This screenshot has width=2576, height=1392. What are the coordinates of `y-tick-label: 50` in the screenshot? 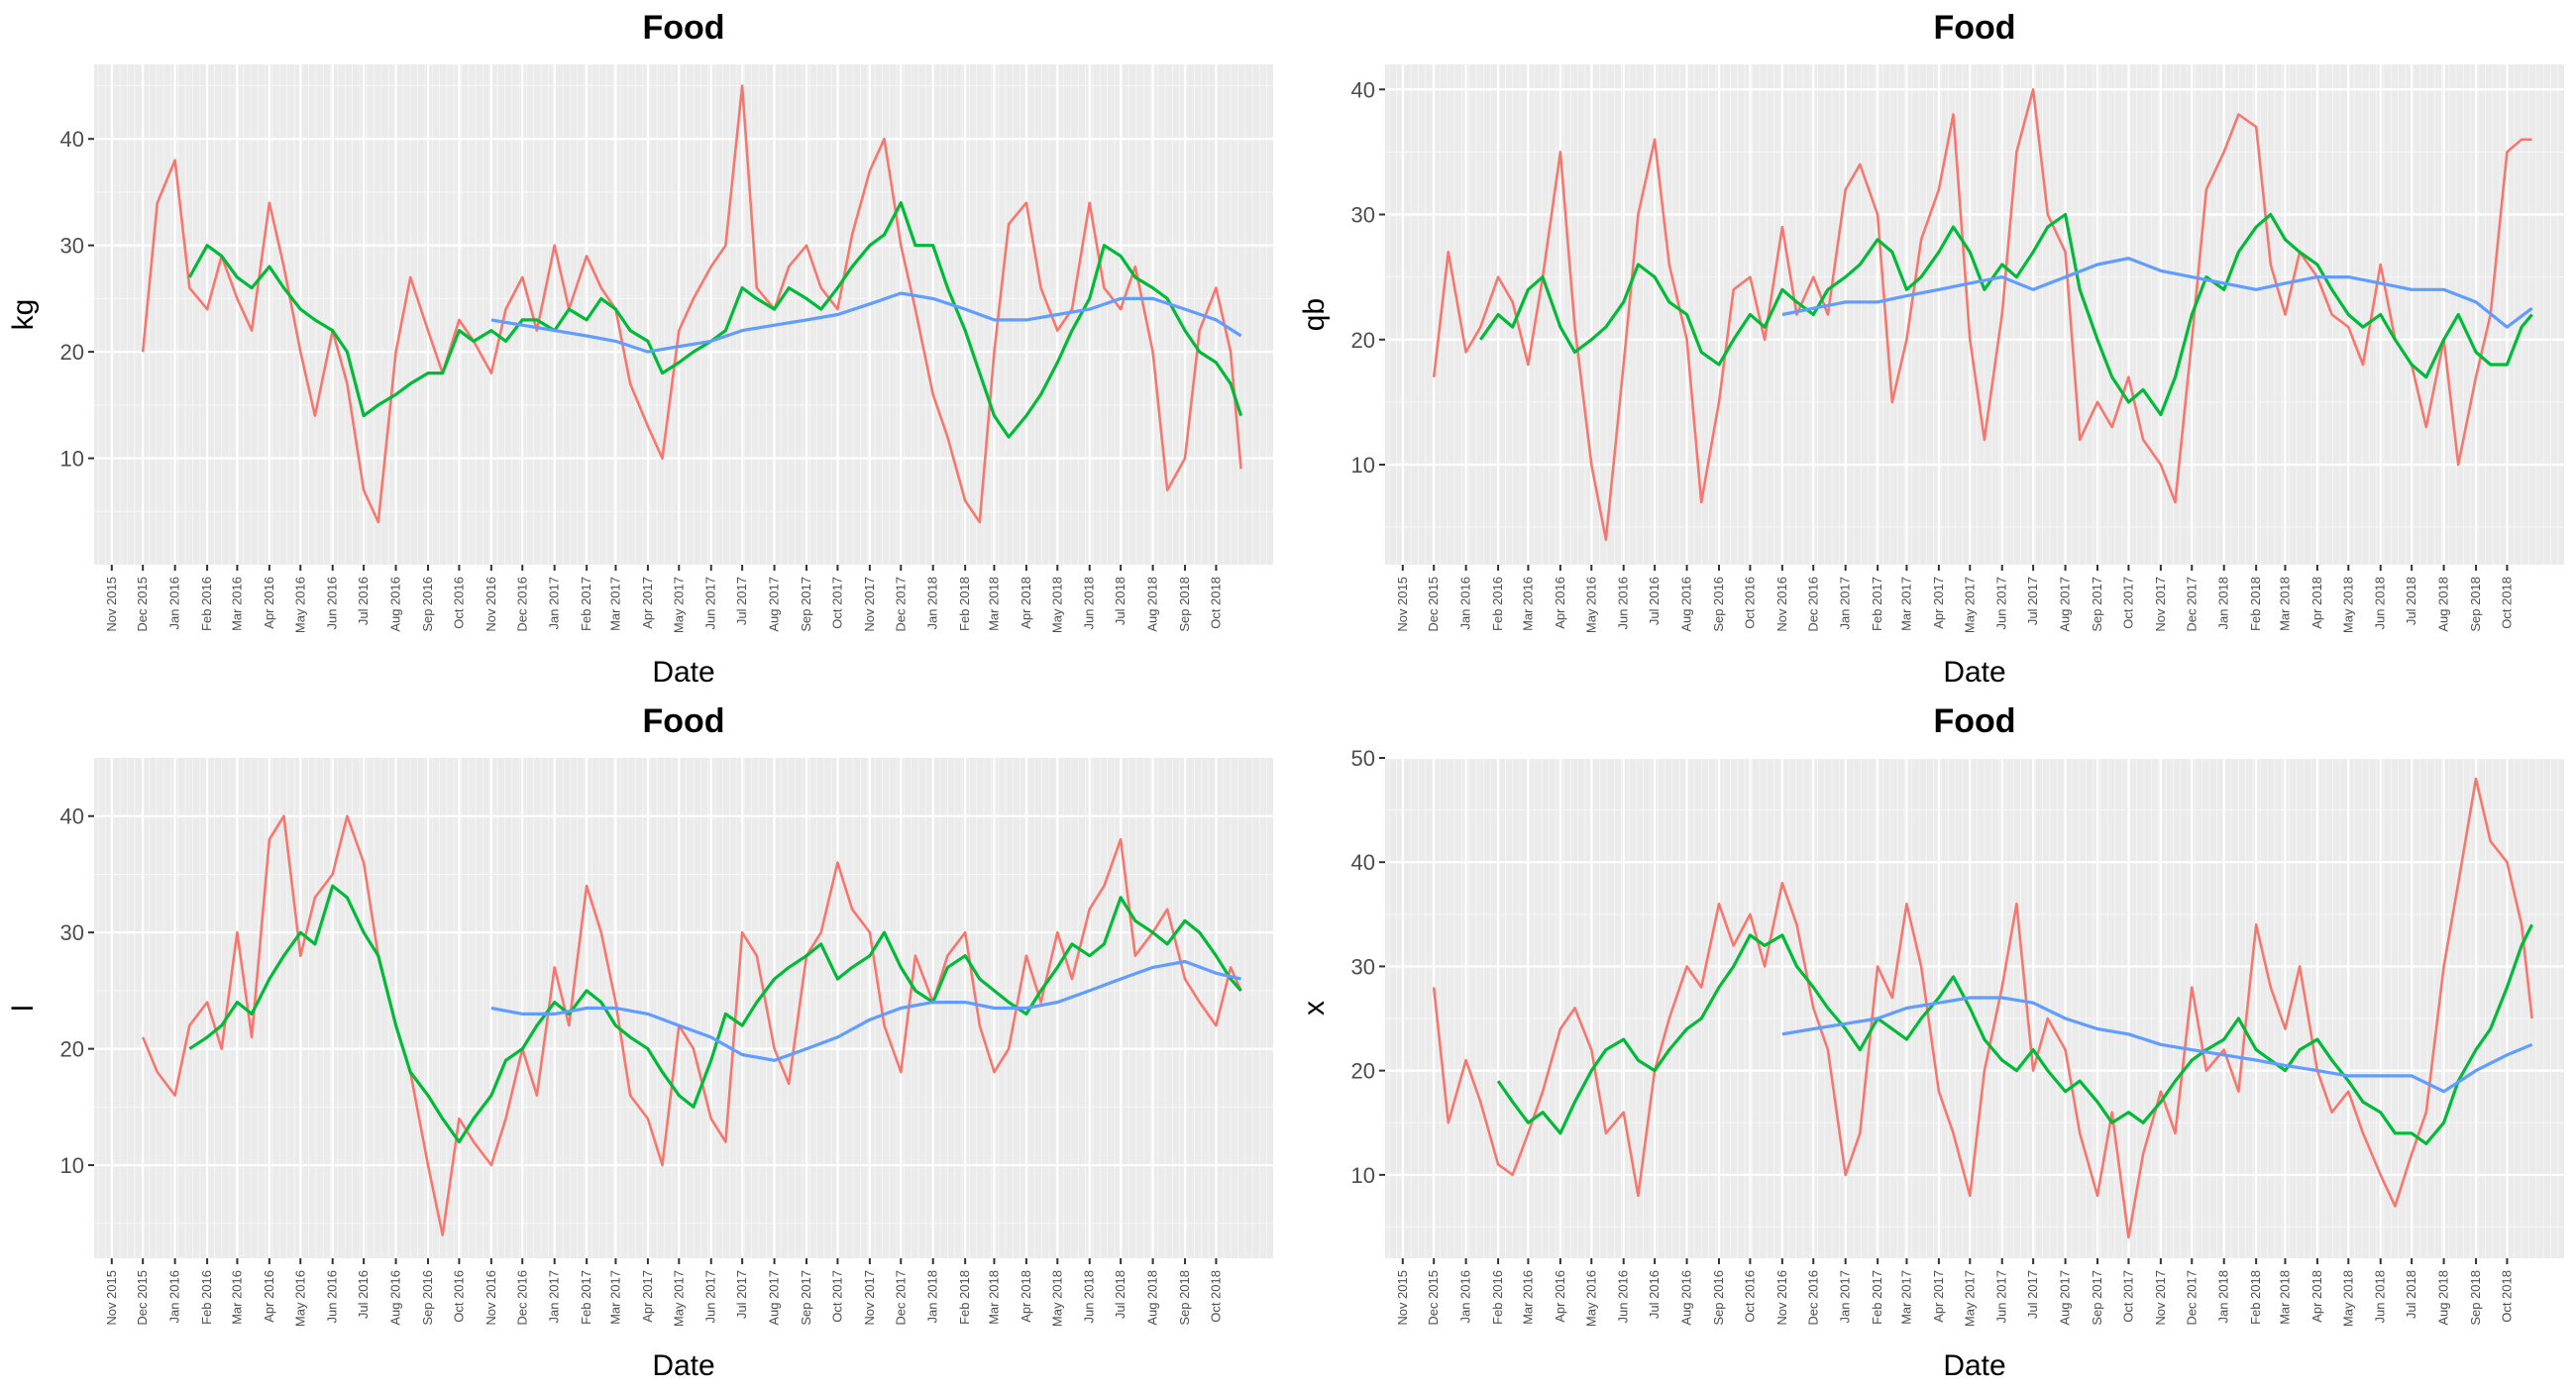 It's located at (1363, 759).